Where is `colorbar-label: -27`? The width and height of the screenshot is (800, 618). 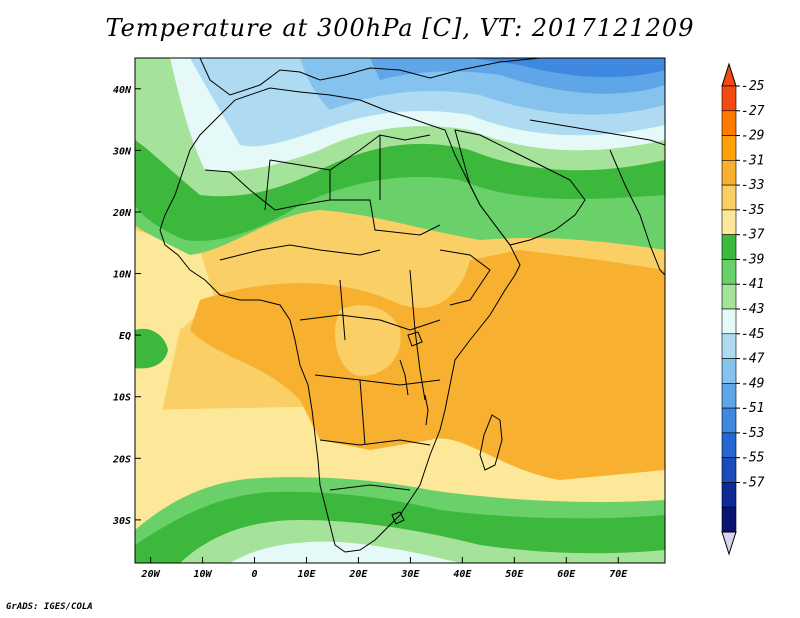
colorbar-label: -27 is located at coordinates (753, 111).